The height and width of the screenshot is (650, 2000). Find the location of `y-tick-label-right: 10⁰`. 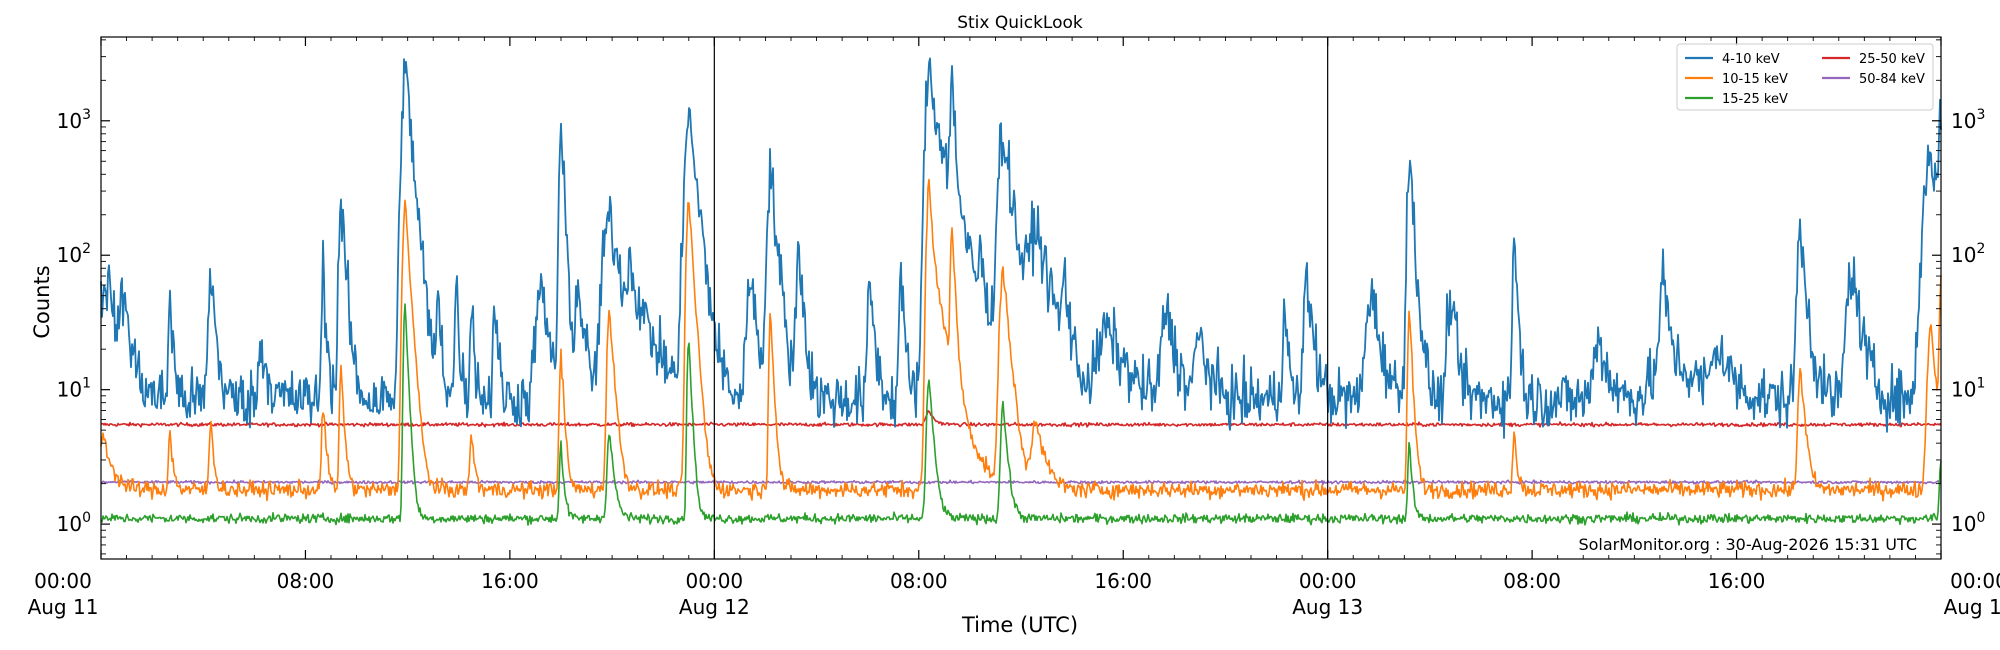

y-tick-label-right: 10⁰ is located at coordinates (1968, 523).